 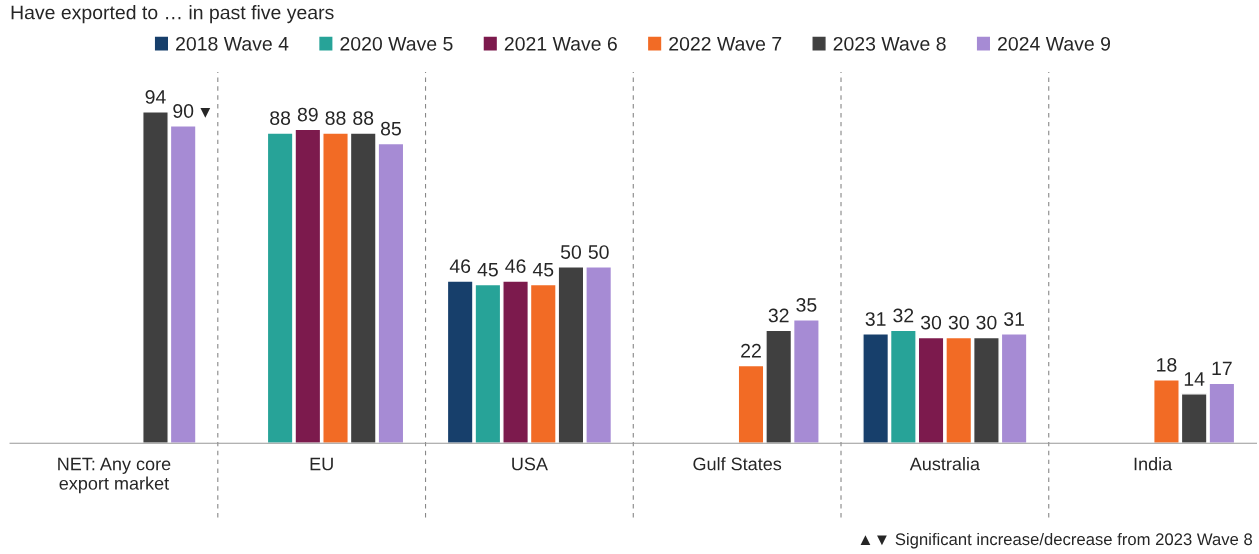 What do you see at coordinates (530, 464) in the screenshot?
I see `x-tick-label: USA` at bounding box center [530, 464].